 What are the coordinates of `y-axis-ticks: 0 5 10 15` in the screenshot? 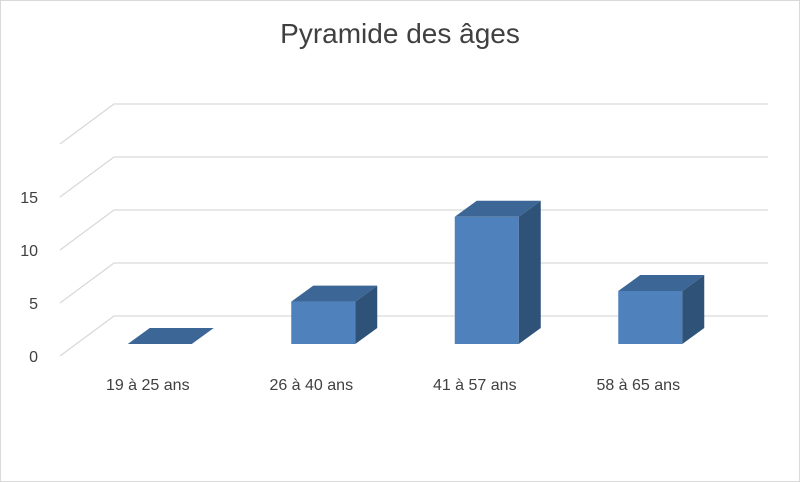 It's located at (29, 278).